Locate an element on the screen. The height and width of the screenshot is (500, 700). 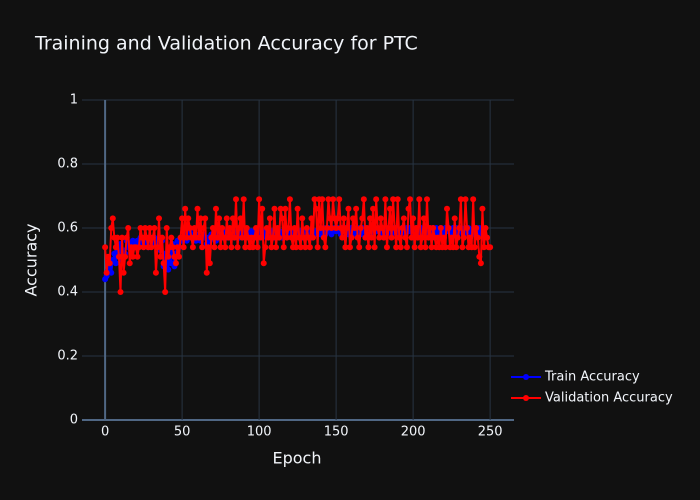
y-tick-label: 1 is located at coordinates (74, 100).